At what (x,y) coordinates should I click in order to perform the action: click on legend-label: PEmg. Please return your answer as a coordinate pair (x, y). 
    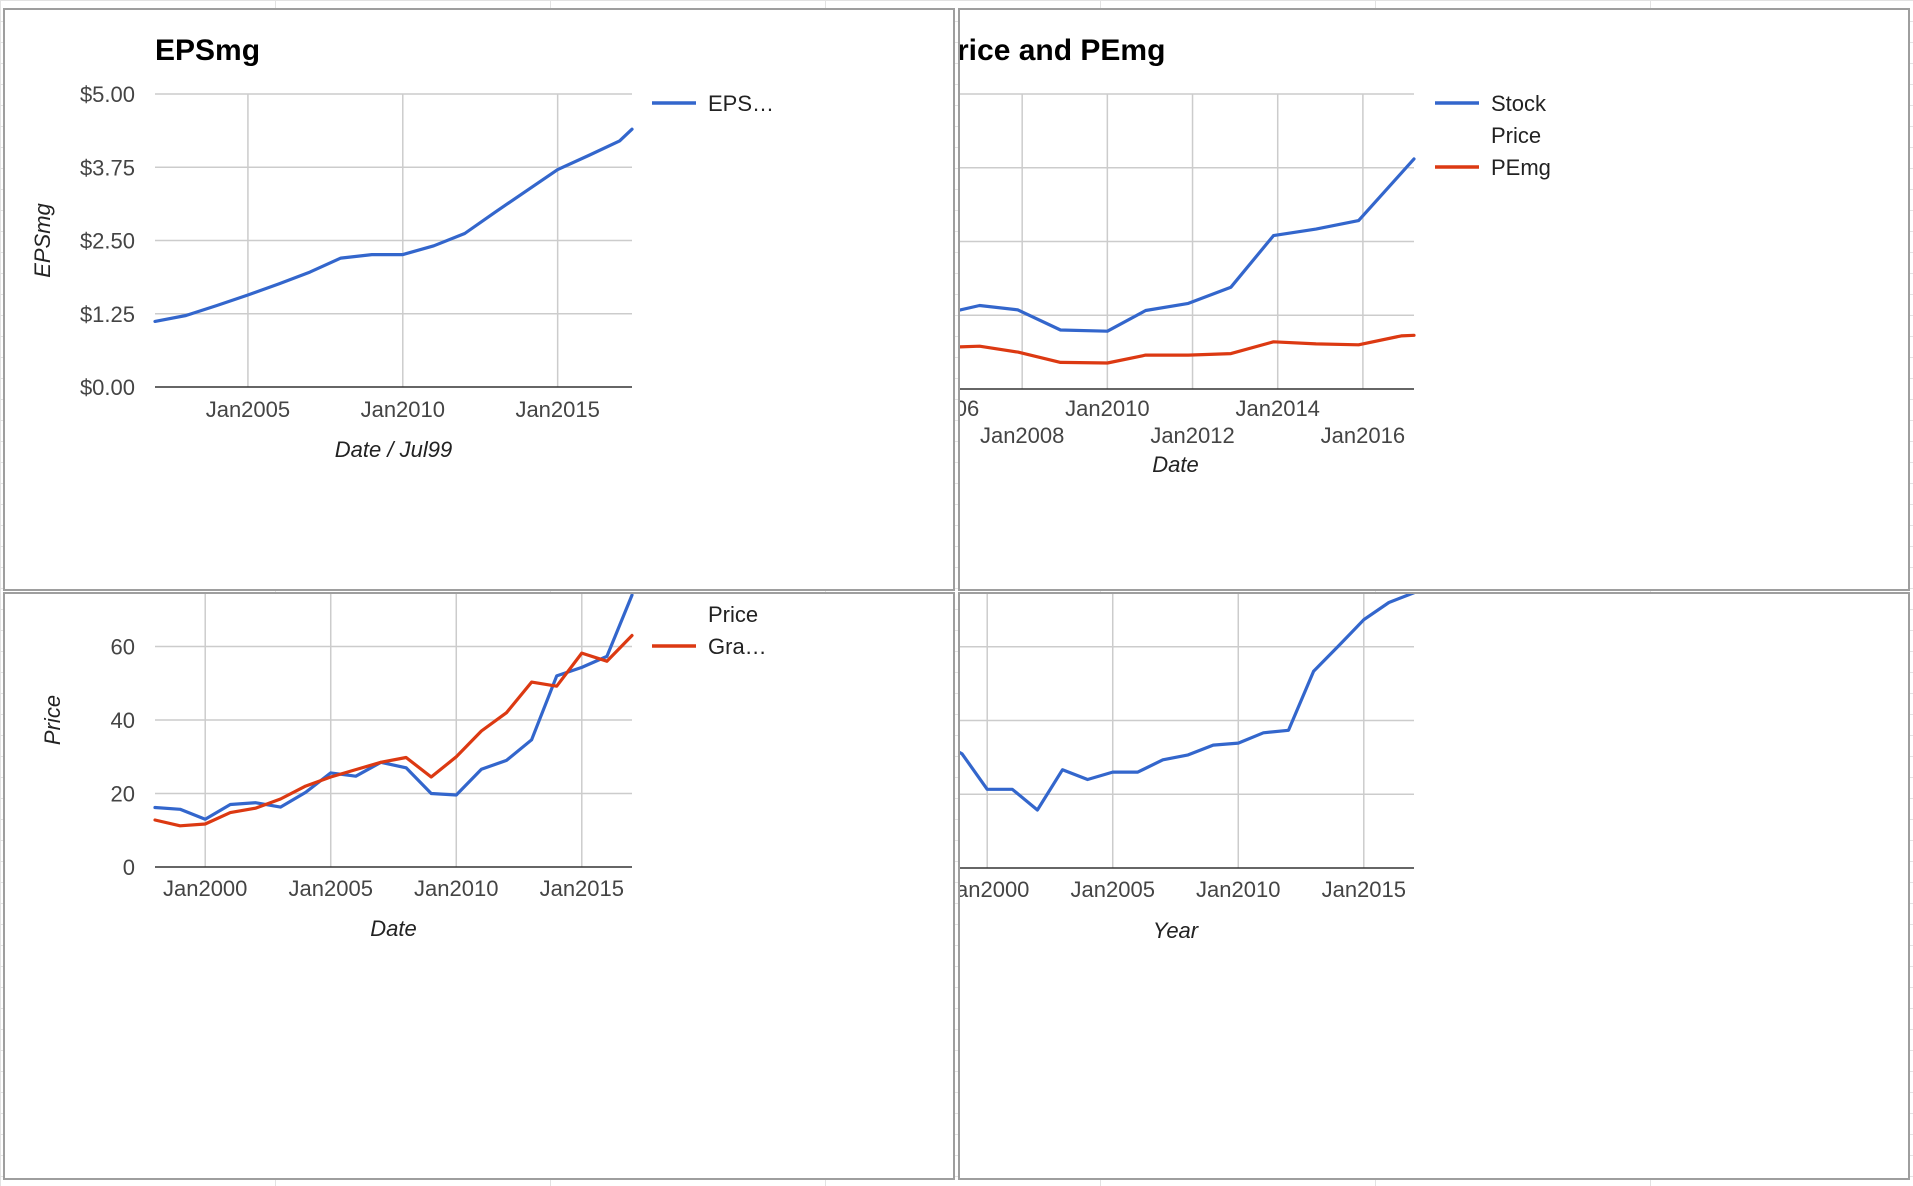
    Looking at the image, I should click on (1521, 167).